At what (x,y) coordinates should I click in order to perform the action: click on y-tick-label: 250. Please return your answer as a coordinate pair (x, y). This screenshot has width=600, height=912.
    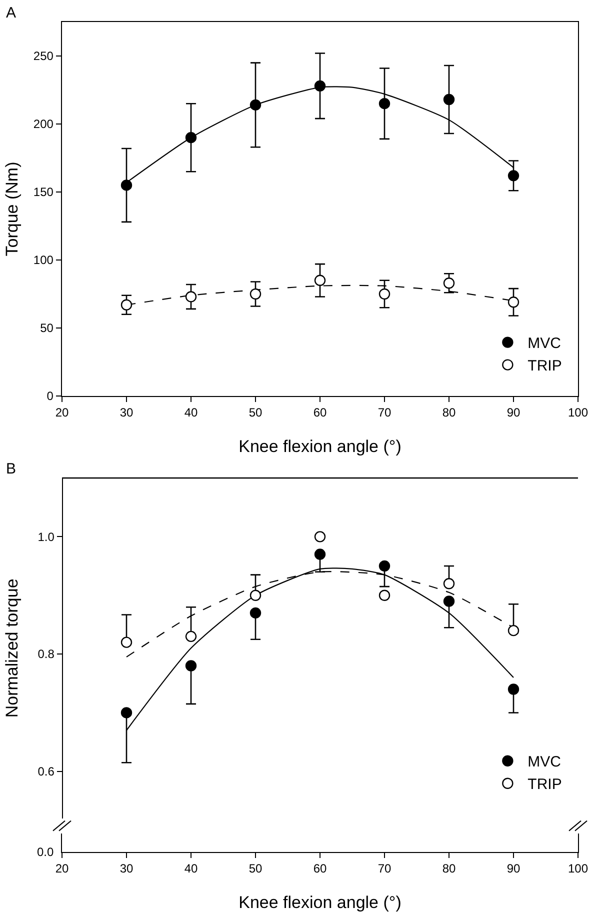
    Looking at the image, I should click on (43, 56).